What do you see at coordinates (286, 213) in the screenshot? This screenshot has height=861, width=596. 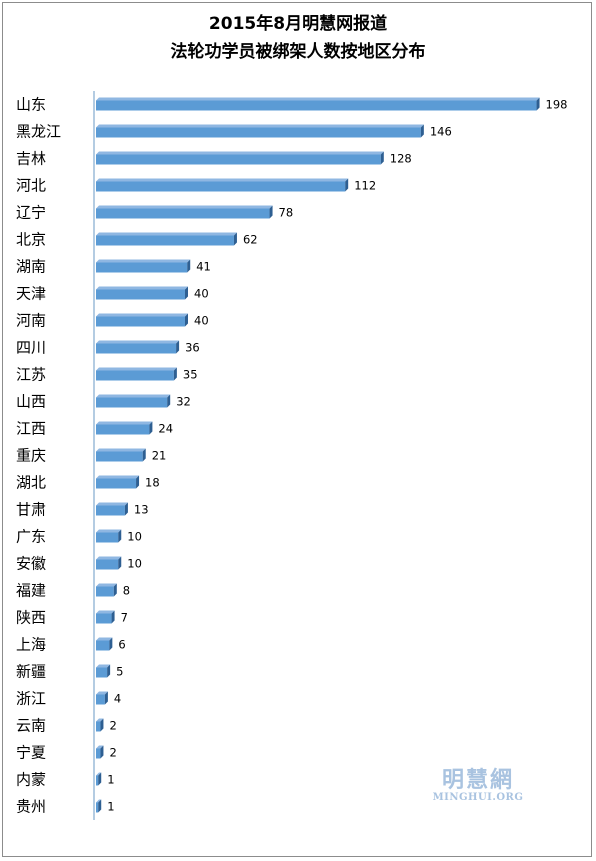 I see `data-label: 78` at bounding box center [286, 213].